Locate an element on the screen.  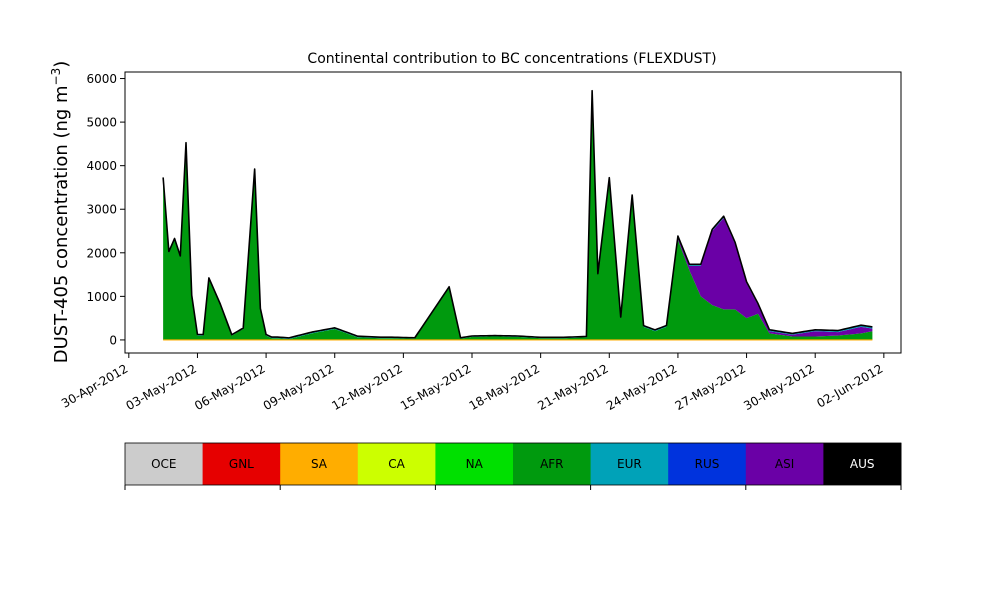
colorbar-label: AFR is located at coordinates (551, 464).